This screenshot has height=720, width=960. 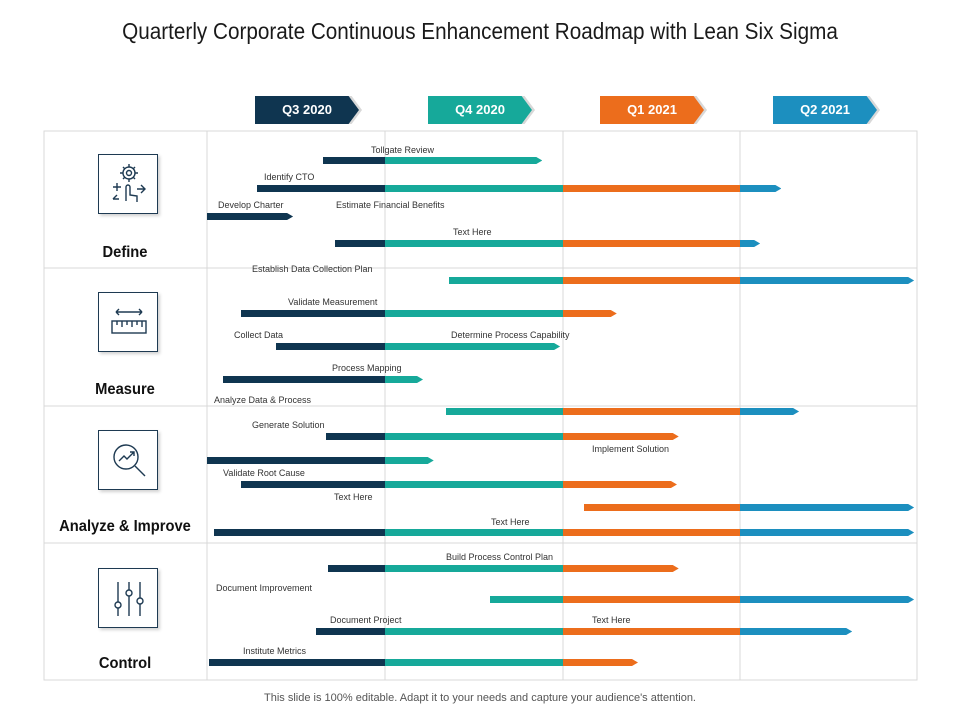 I want to click on task-label: Estimate Financial Benefits, so click(x=390, y=205).